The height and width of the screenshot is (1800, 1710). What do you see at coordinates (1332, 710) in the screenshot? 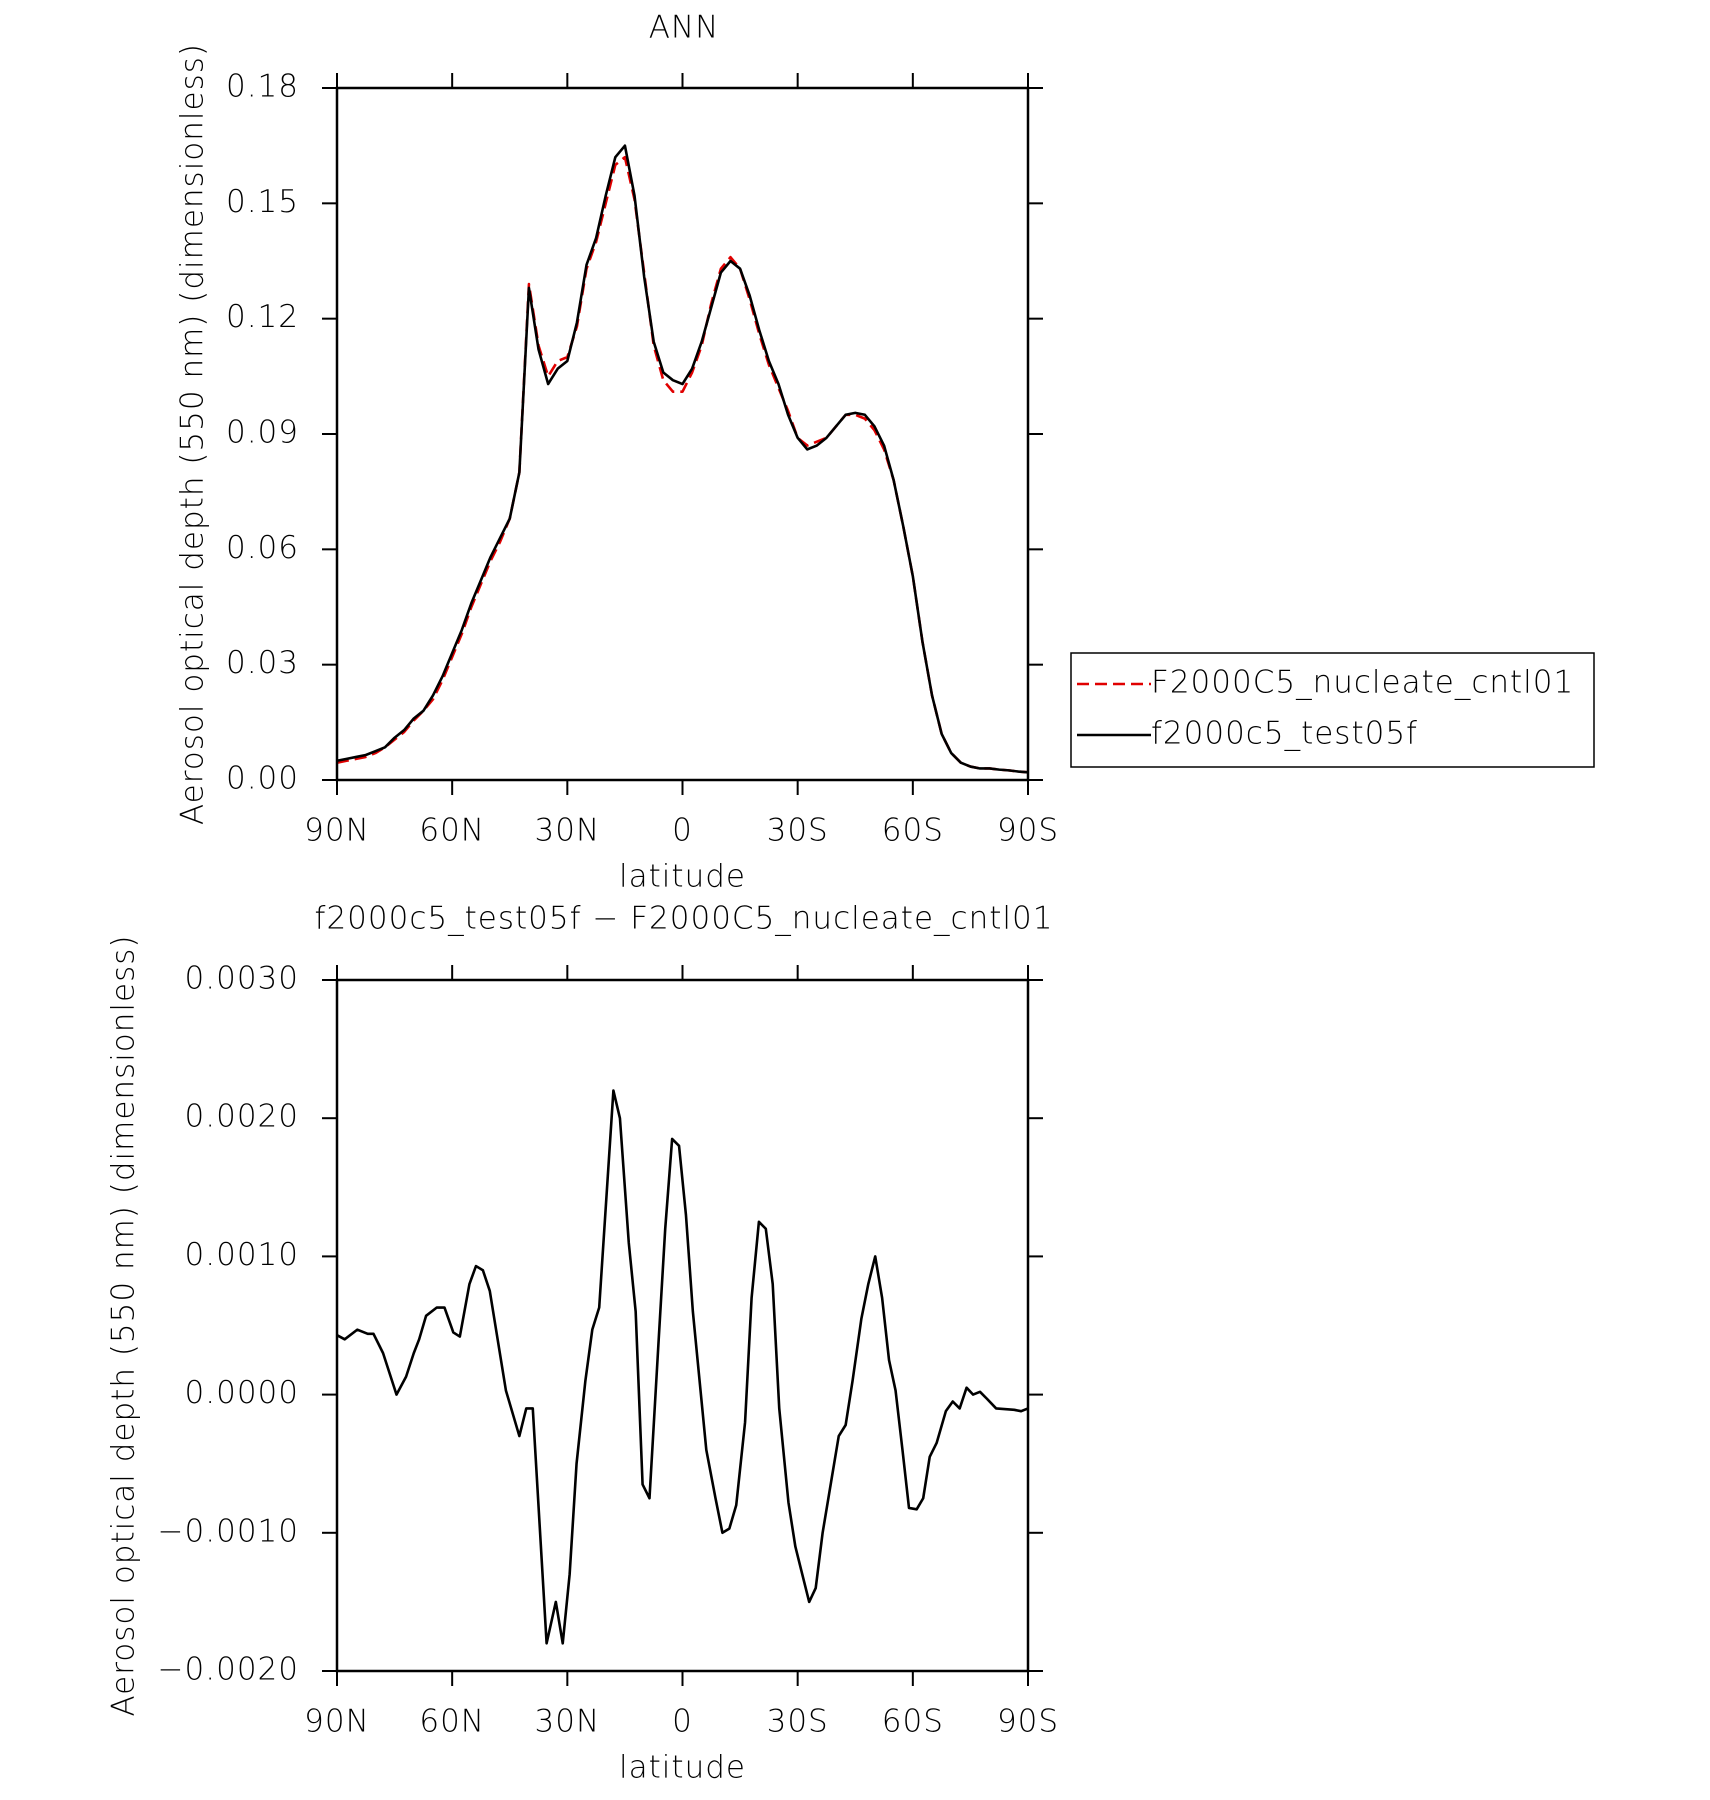
I see `legend-box` at bounding box center [1332, 710].